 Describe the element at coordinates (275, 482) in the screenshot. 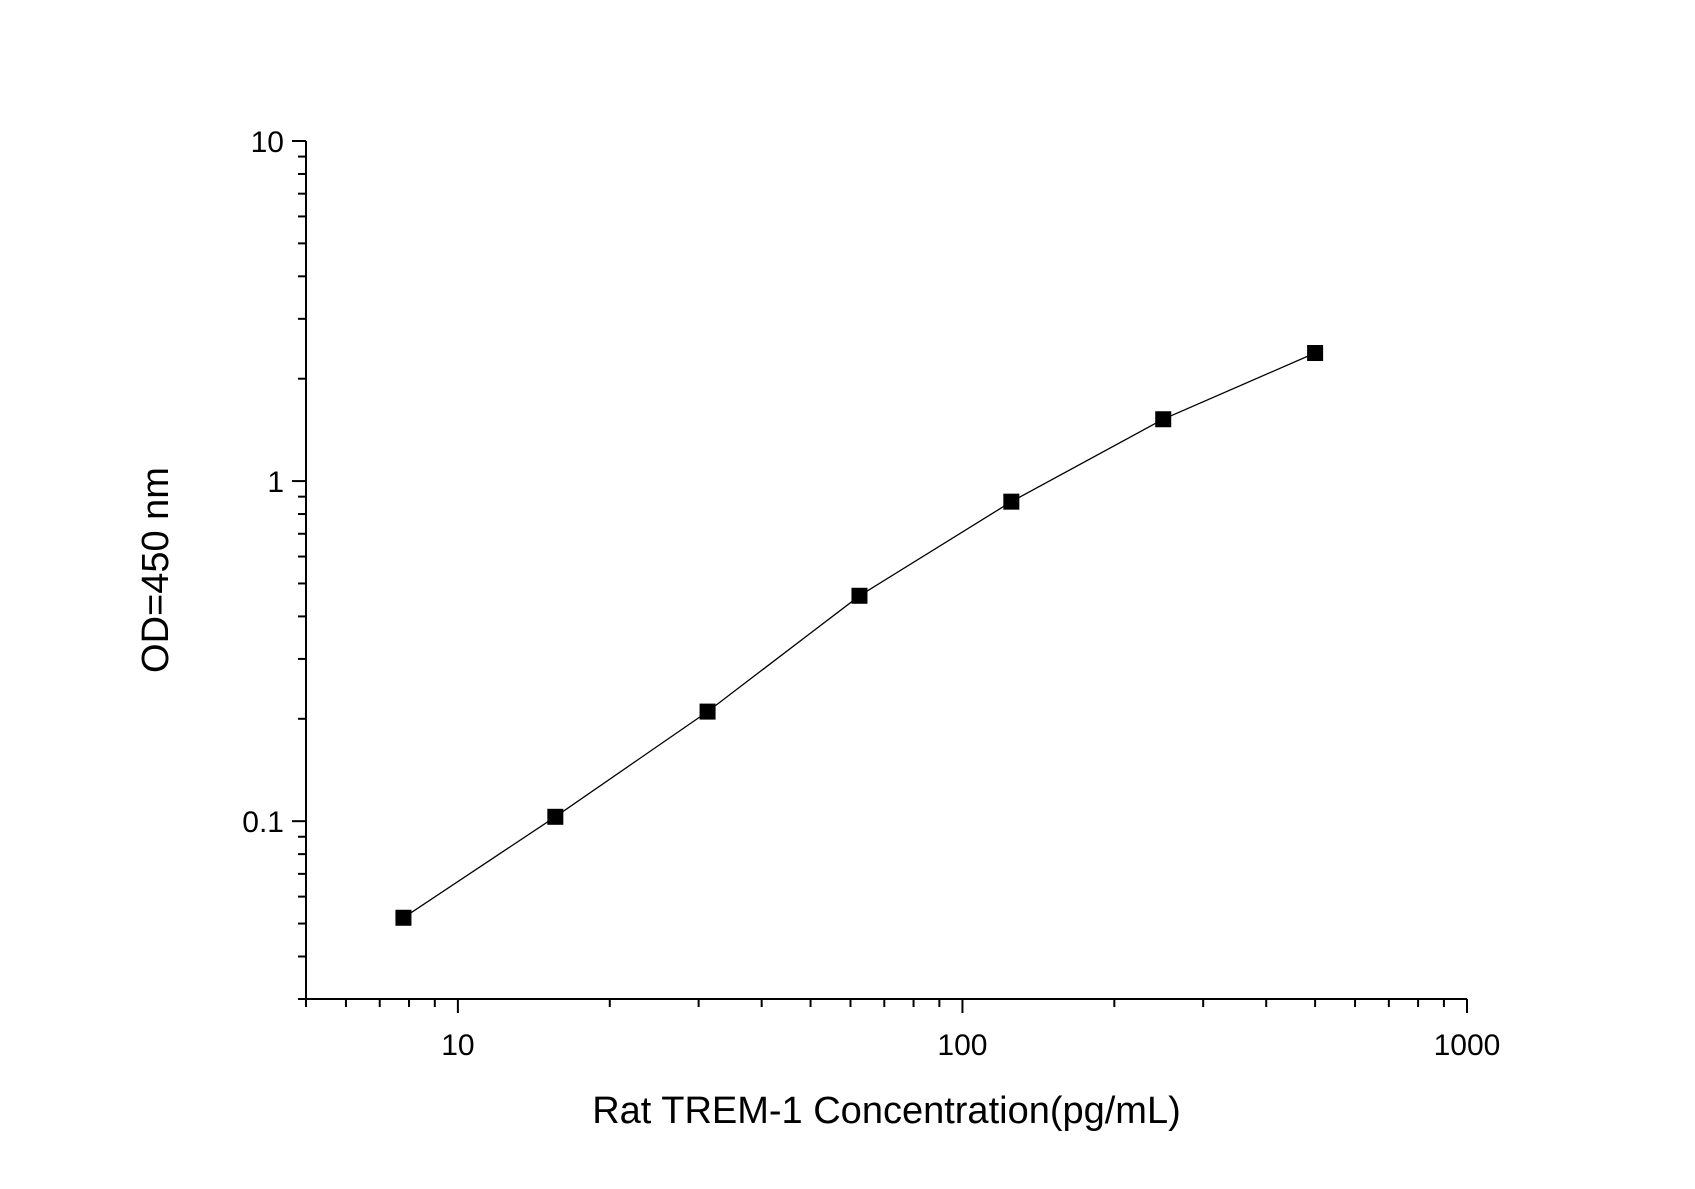

I see `y-tick-label: 1` at that location.